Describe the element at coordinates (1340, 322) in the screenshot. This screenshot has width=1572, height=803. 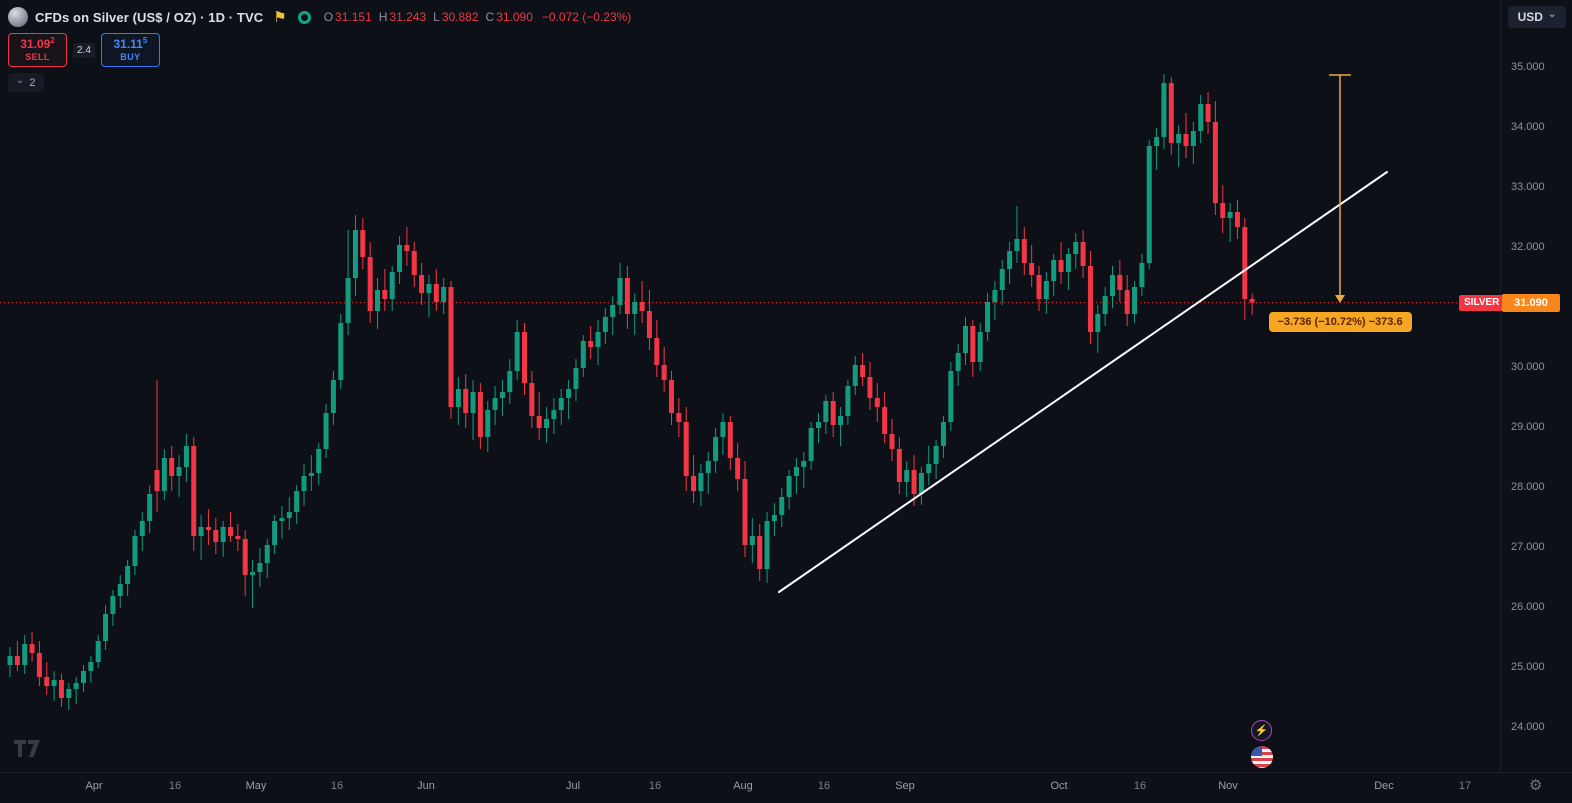
I see `measure-tool-label: −3.736 (−10.72%) −373.6` at that location.